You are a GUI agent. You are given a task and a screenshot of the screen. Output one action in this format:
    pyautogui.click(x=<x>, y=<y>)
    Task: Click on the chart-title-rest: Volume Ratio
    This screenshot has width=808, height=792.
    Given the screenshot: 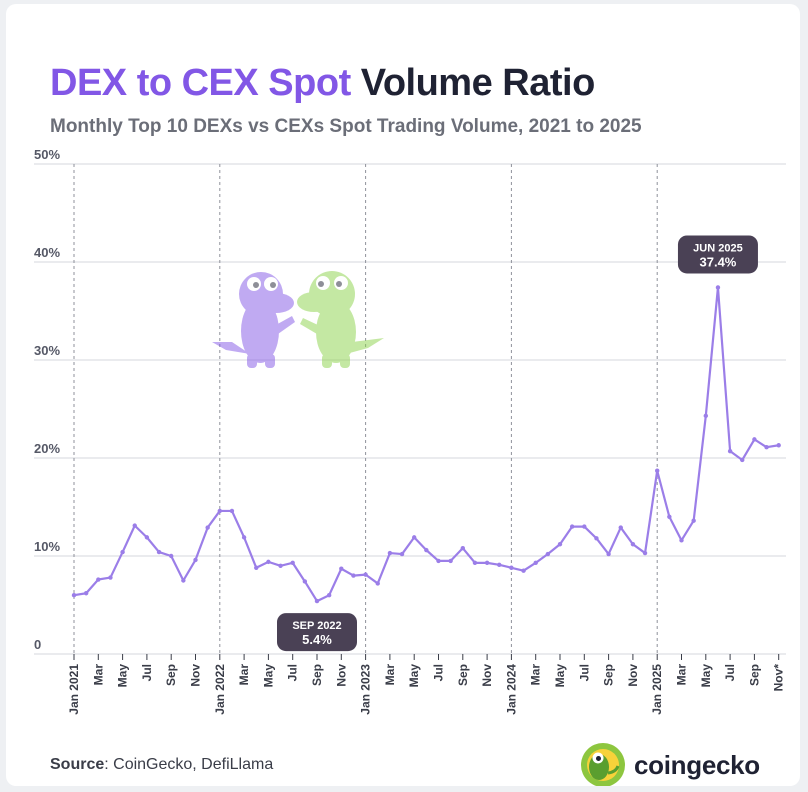 What is the action you would take?
    pyautogui.click(x=478, y=83)
    